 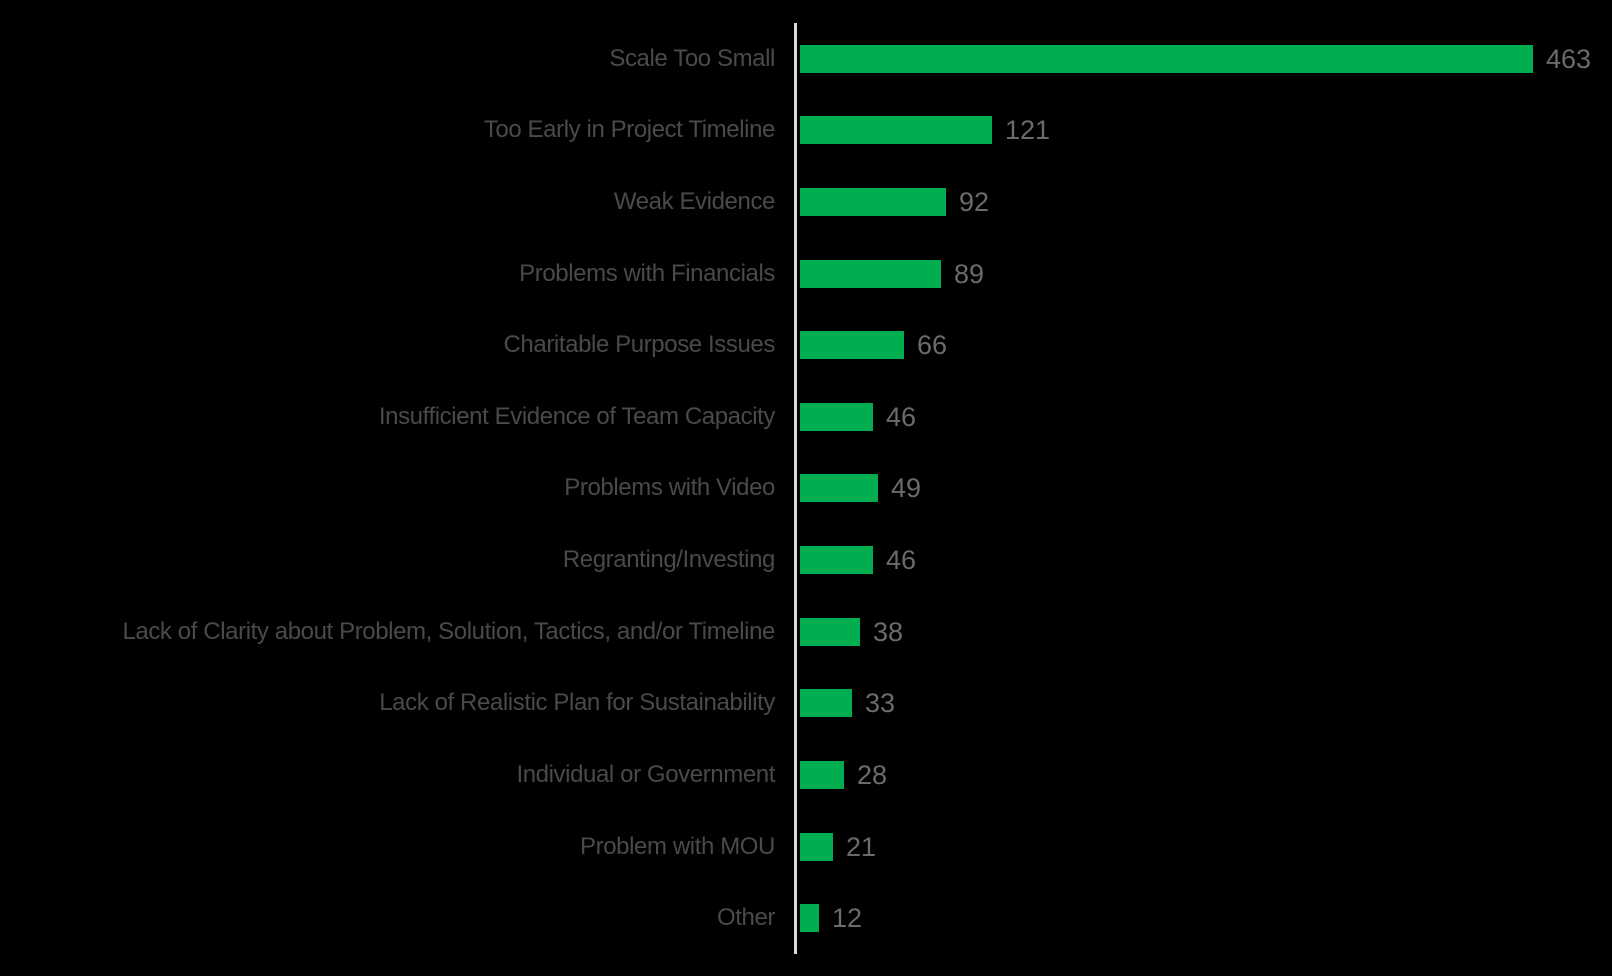 I want to click on value-label: 38, so click(x=888, y=631).